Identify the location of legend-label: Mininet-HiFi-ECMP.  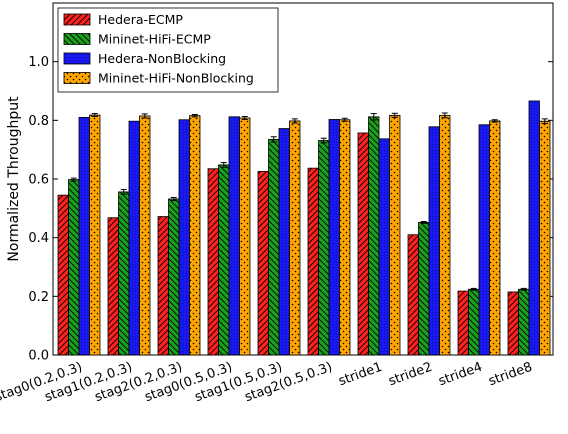
(154, 39).